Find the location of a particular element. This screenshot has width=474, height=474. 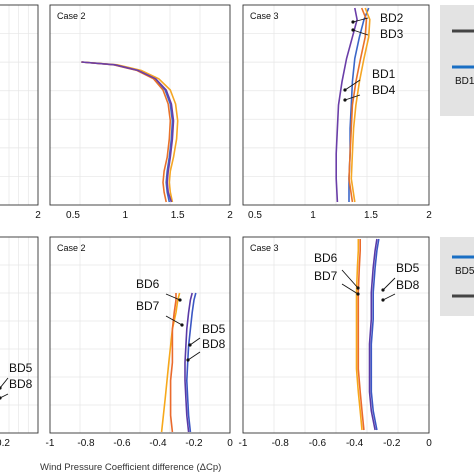

legend-top-box is located at coordinates (457, 60).